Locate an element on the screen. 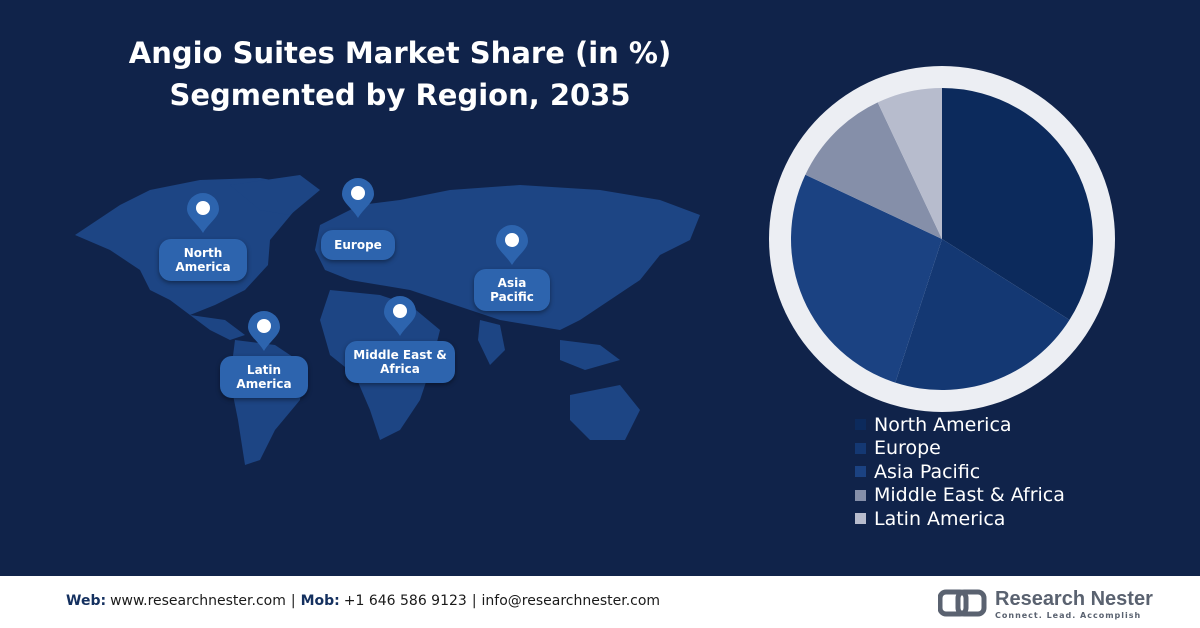  contact-text: info@researchnester.com is located at coordinates (571, 601).